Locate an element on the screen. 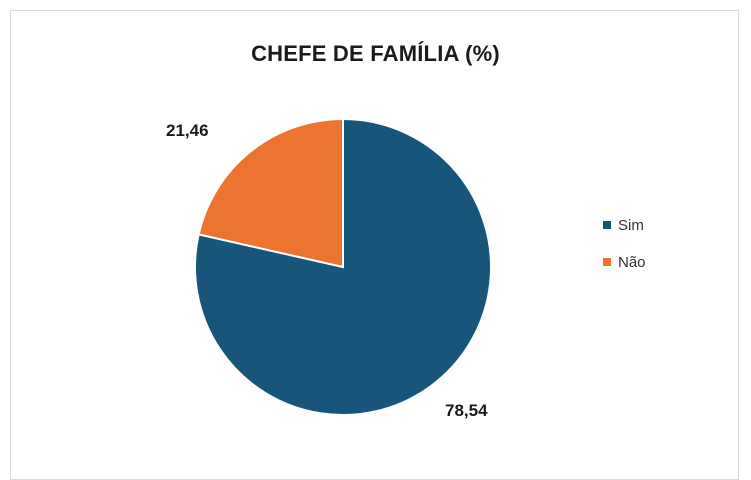  legend-swatch-nao is located at coordinates (607, 262).